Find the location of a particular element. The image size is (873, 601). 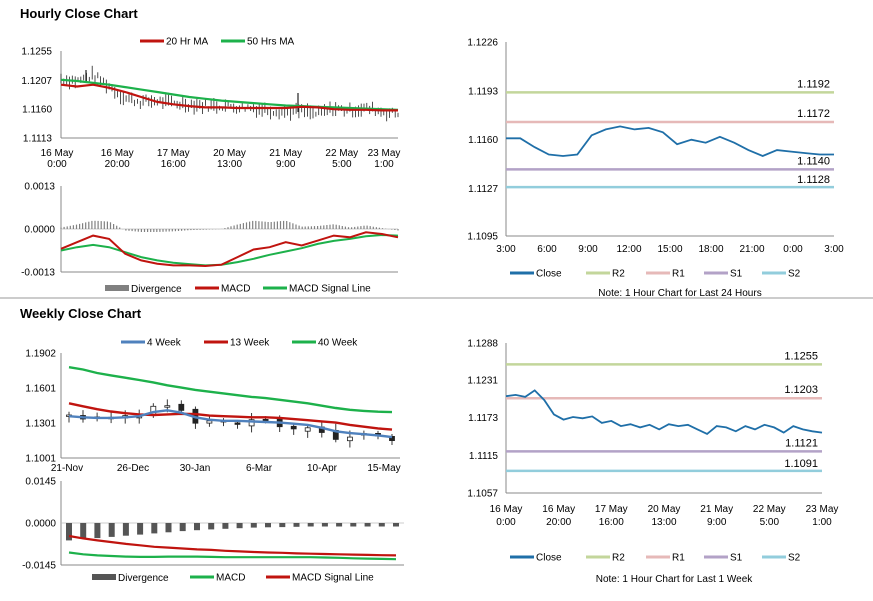

hourly-close-r1-legend-label: R1 is located at coordinates (678, 274).